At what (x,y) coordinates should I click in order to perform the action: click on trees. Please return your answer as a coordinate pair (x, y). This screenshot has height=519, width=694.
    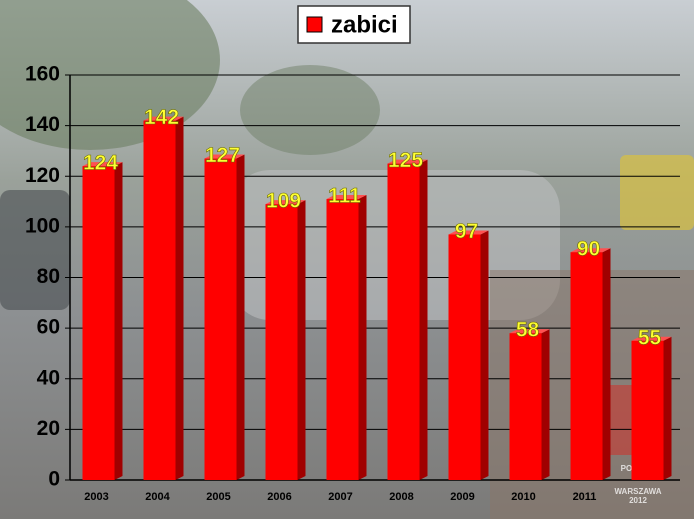
    Looking at the image, I should click on (310, 110).